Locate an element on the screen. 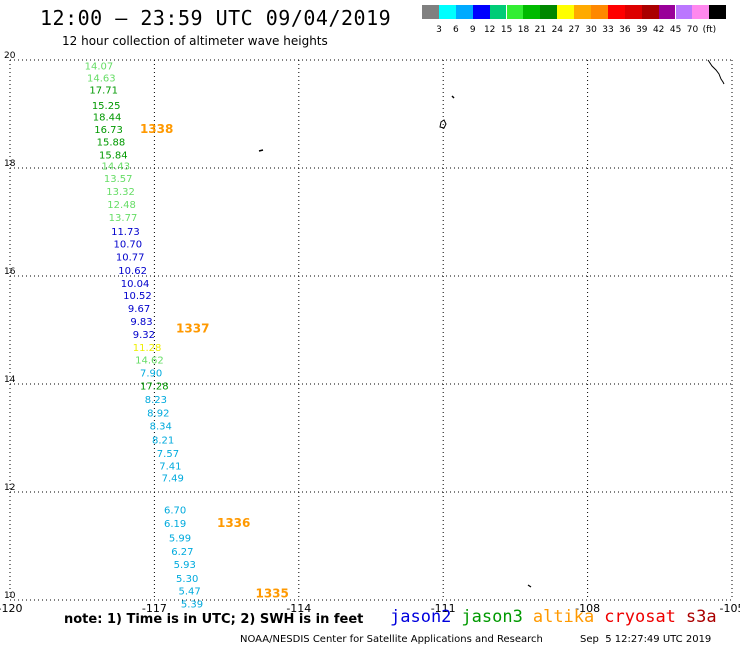  swh-value: 5.99 is located at coordinates (180, 539).